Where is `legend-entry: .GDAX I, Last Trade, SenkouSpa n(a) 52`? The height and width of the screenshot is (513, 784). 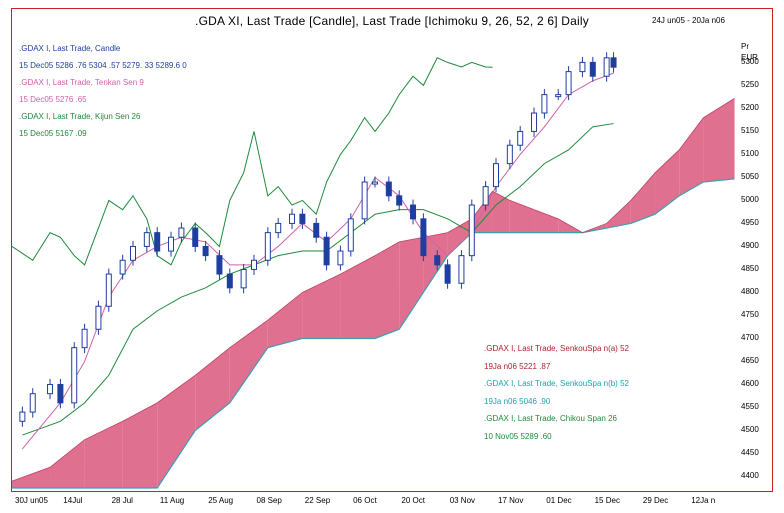
legend-entry: .GDAX I, Last Trade, SenkouSpa n(a) 52 is located at coordinates (556, 348).